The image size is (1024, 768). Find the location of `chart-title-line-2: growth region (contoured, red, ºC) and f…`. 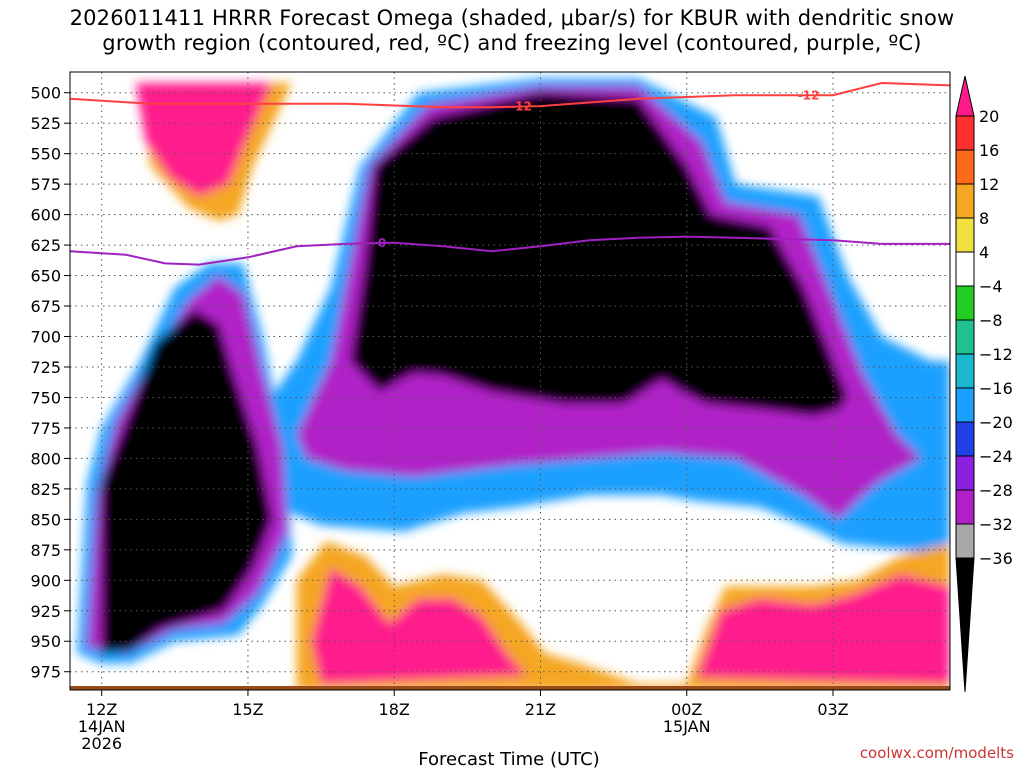

chart-title-line-2: growth region (contoured, red, ºC) and f… is located at coordinates (512, 43).